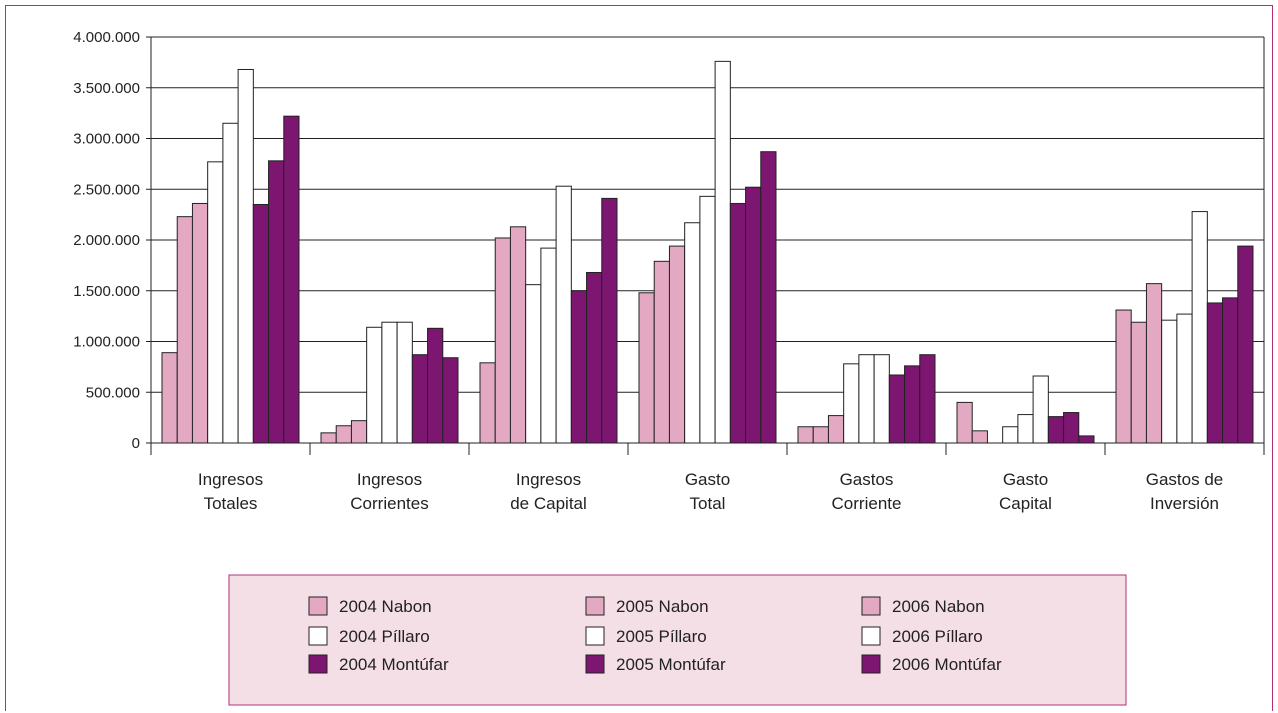 The width and height of the screenshot is (1278, 713). I want to click on y-tick-label: 0, so click(136, 443).